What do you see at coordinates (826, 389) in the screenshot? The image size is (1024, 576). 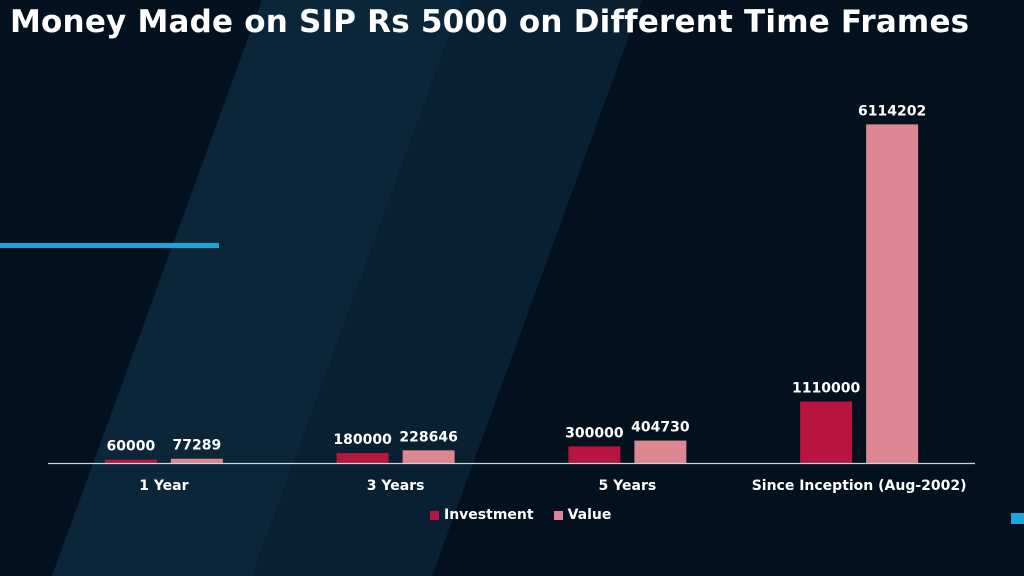 I see `data-label-investment-4: 1110000` at bounding box center [826, 389].